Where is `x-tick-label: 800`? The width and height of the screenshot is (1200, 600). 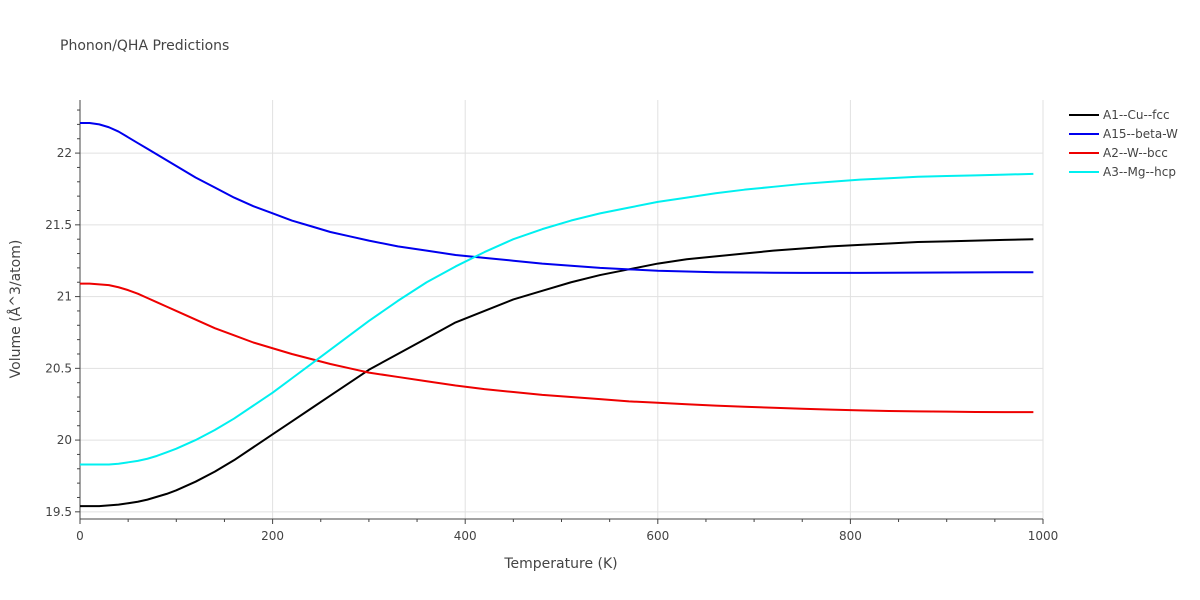
x-tick-label: 800 is located at coordinates (850, 536).